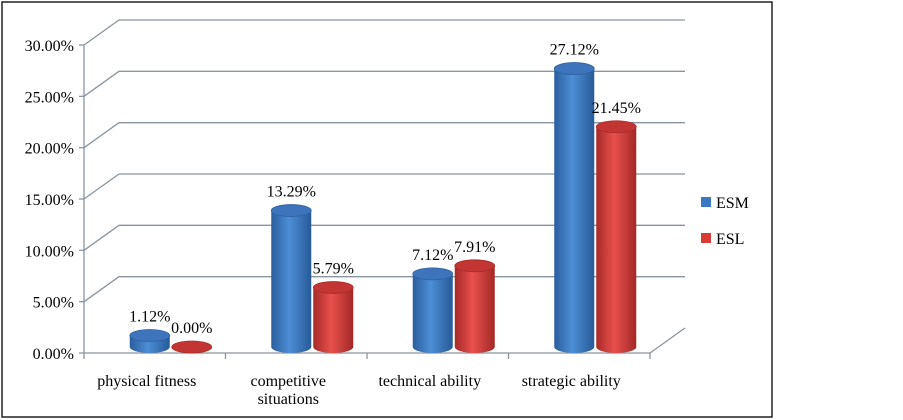 This screenshot has width=903, height=420. Describe the element at coordinates (288, 399) in the screenshot. I see `x-category-label: situations` at that location.